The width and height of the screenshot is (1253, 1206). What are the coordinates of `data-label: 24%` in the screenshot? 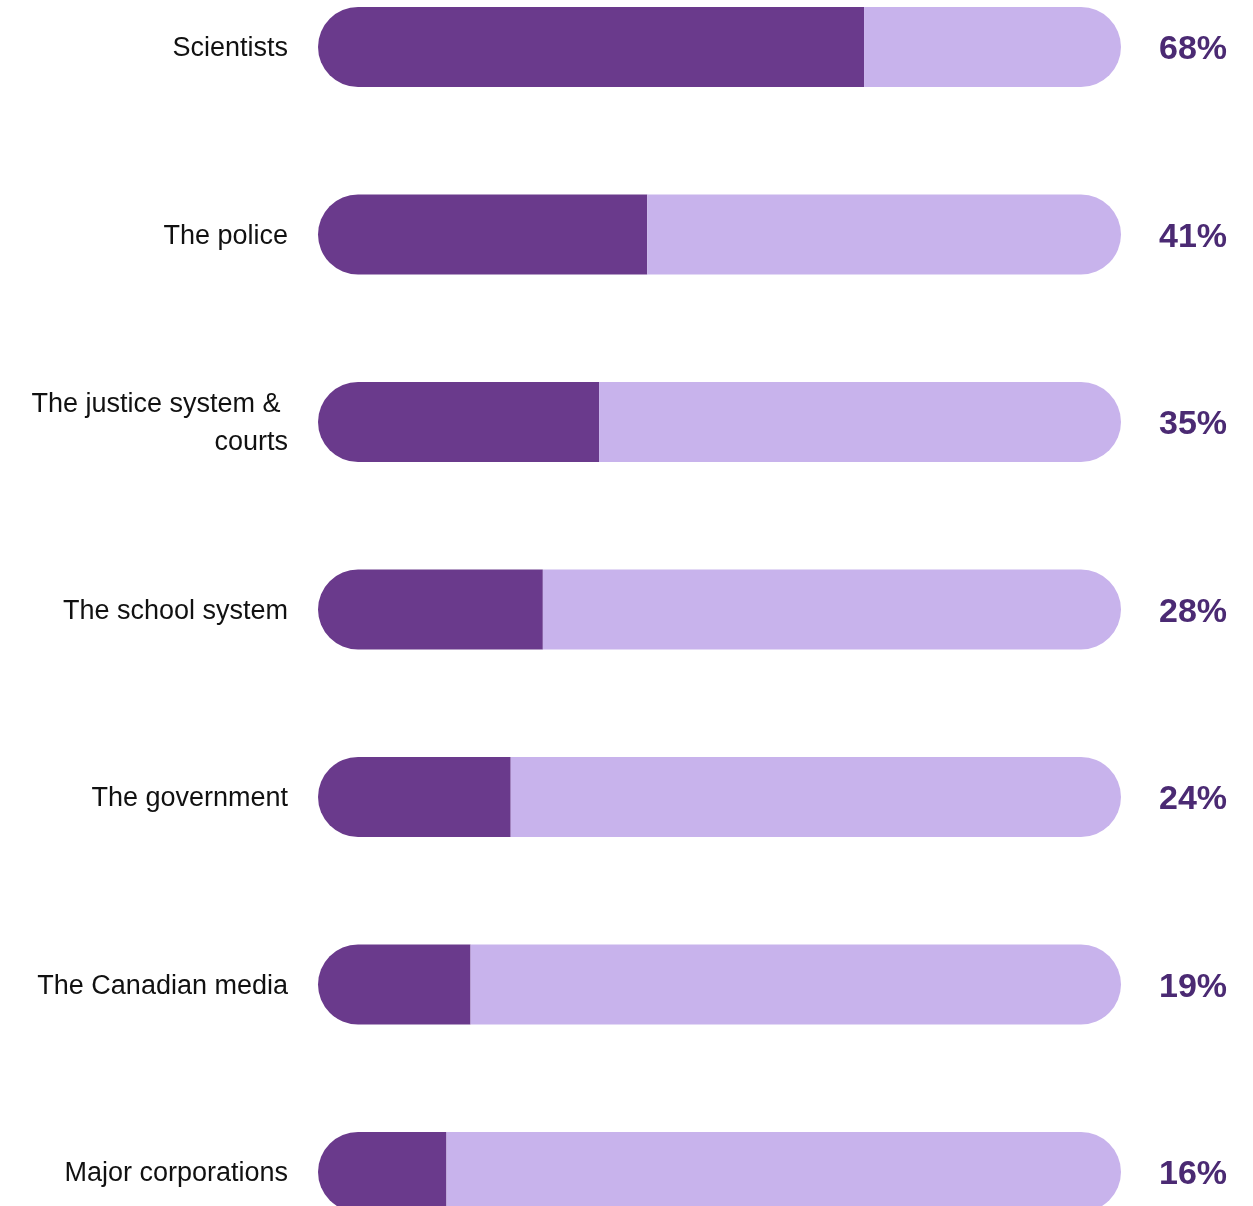 It's located at (1193, 797).